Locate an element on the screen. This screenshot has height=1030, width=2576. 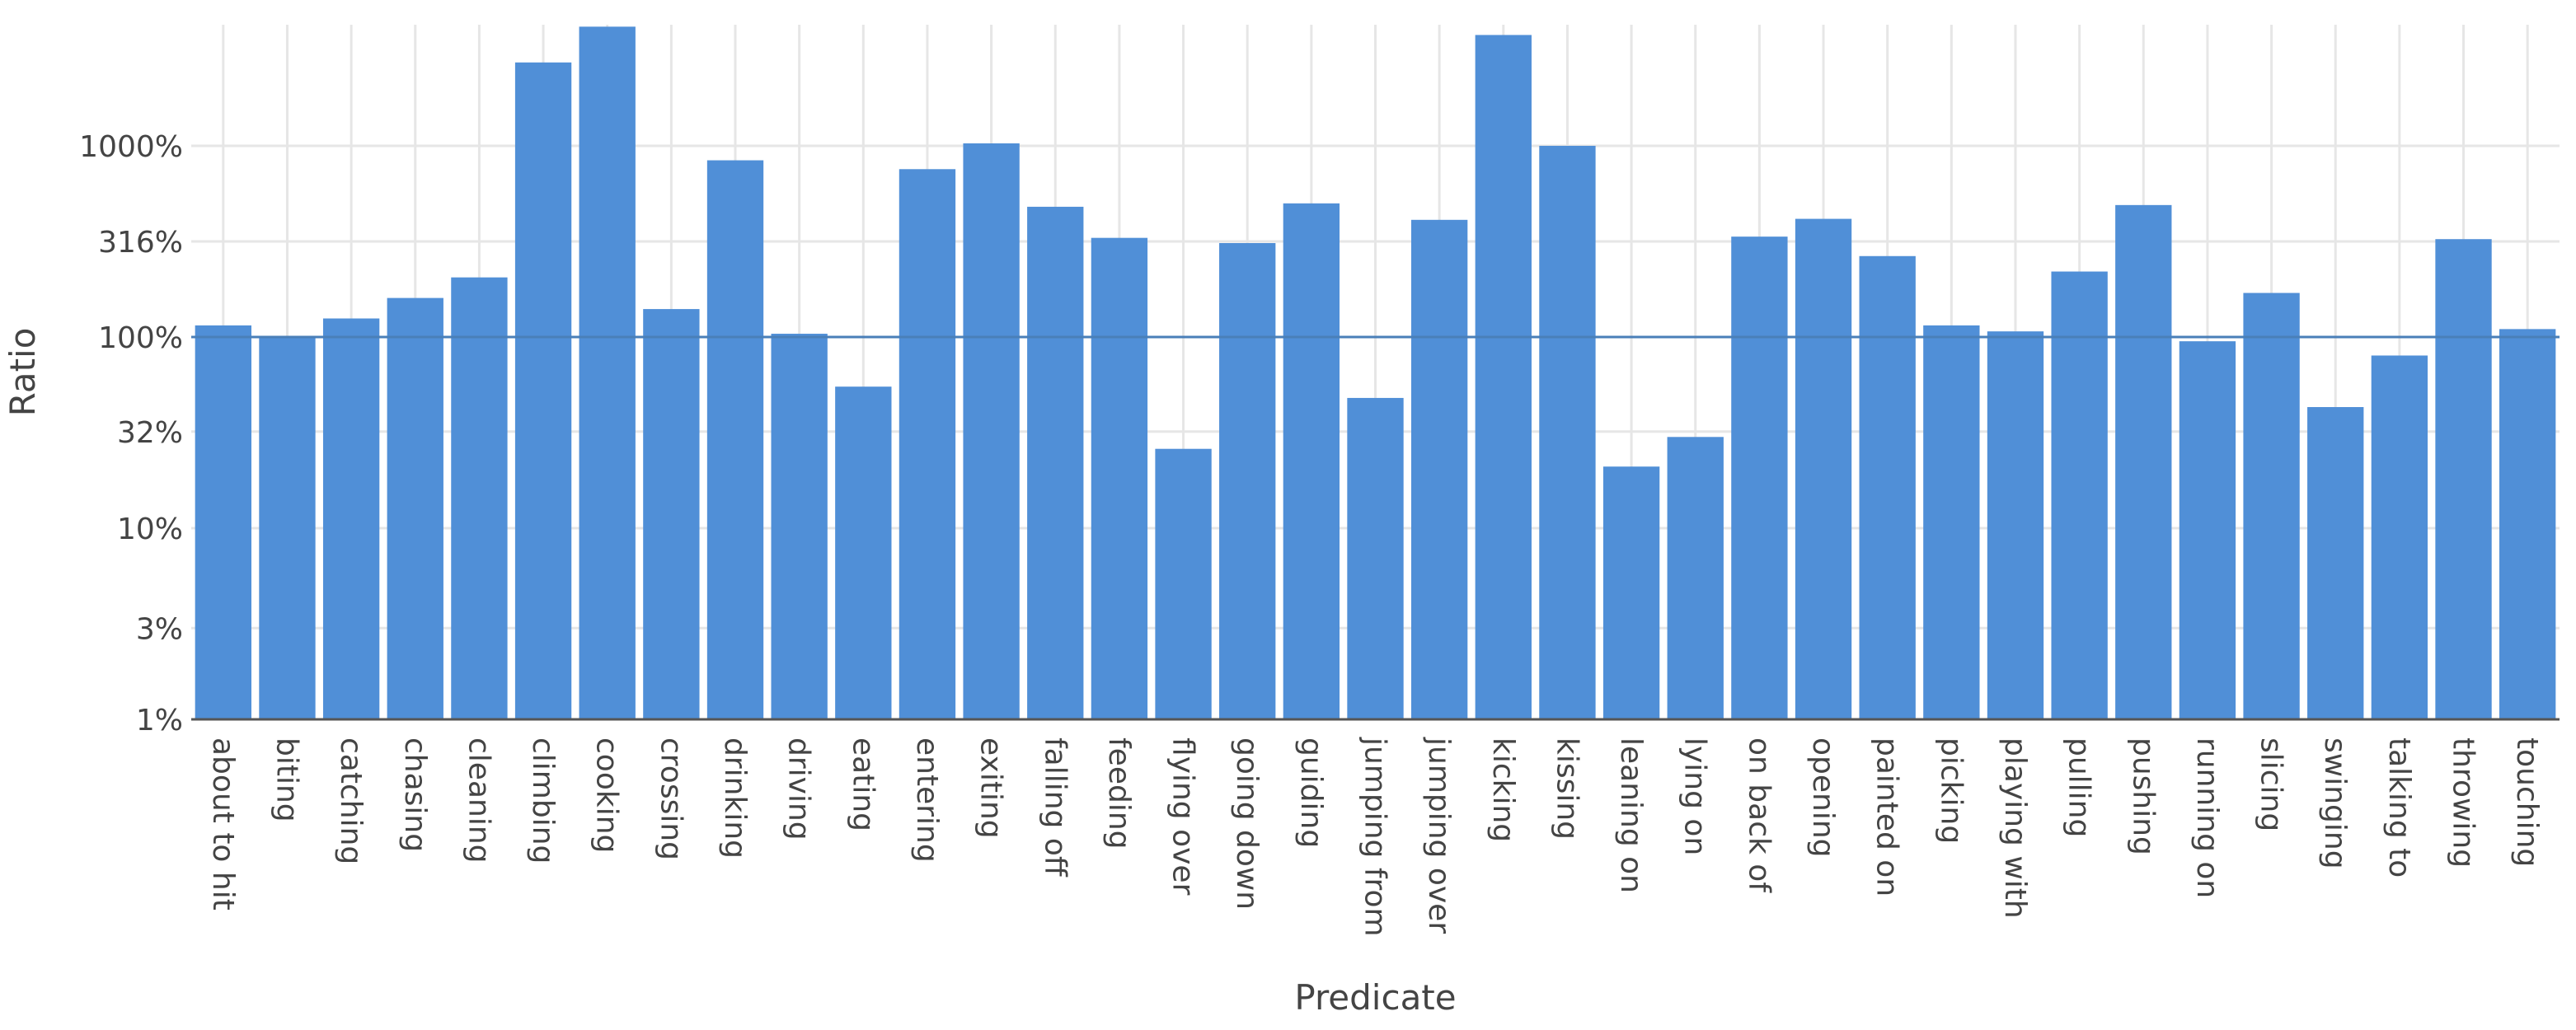
bar-feeding is located at coordinates (1120, 478).